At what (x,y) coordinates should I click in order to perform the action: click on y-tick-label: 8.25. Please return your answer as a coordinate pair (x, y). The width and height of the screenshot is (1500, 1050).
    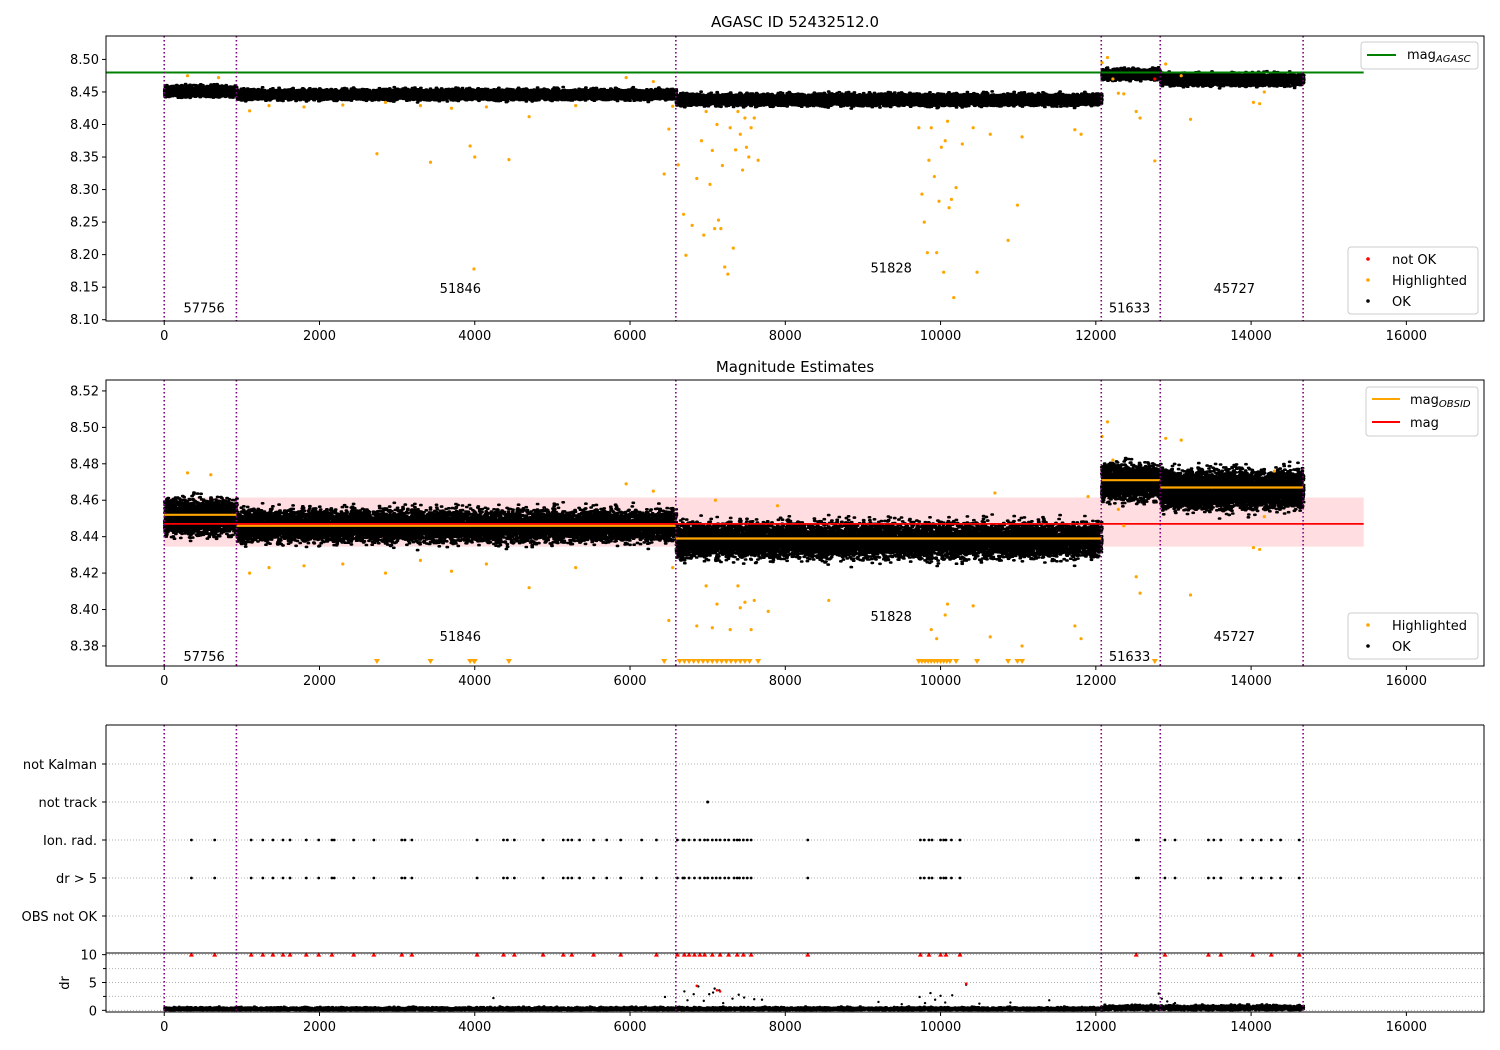
    Looking at the image, I should click on (84, 223).